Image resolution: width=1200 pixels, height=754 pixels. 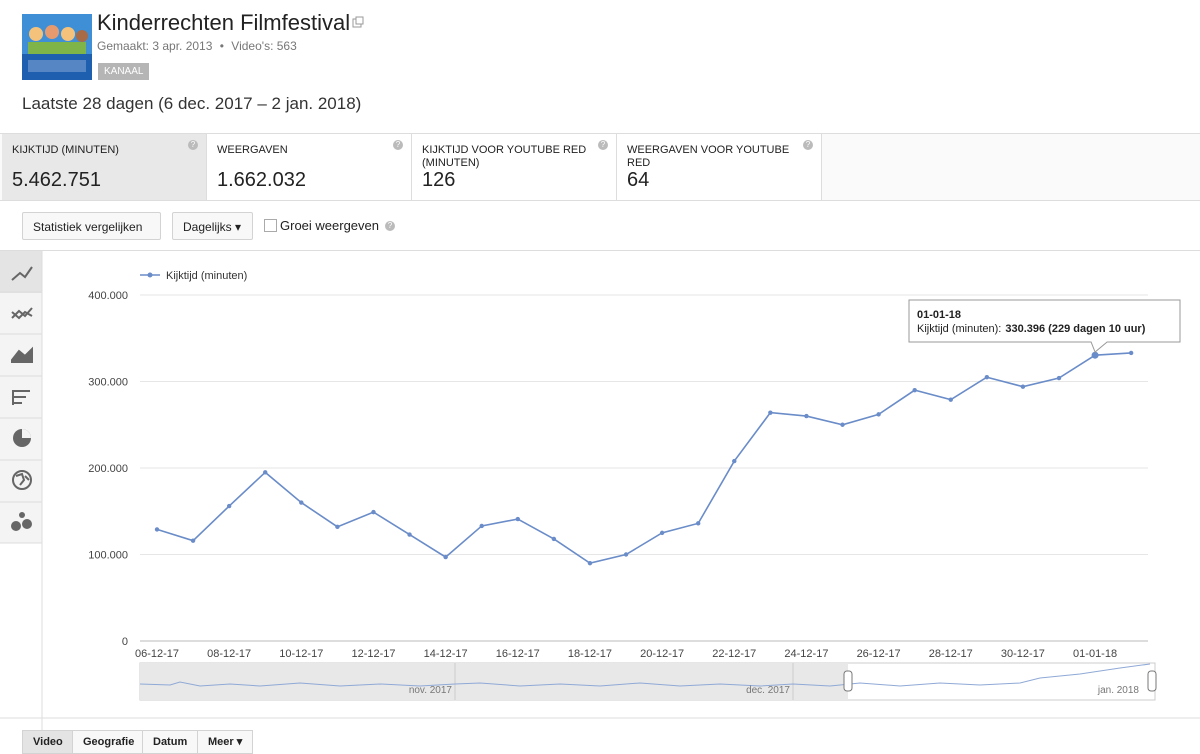 I want to click on growth-label: Groei weergeven, so click(x=329, y=225).